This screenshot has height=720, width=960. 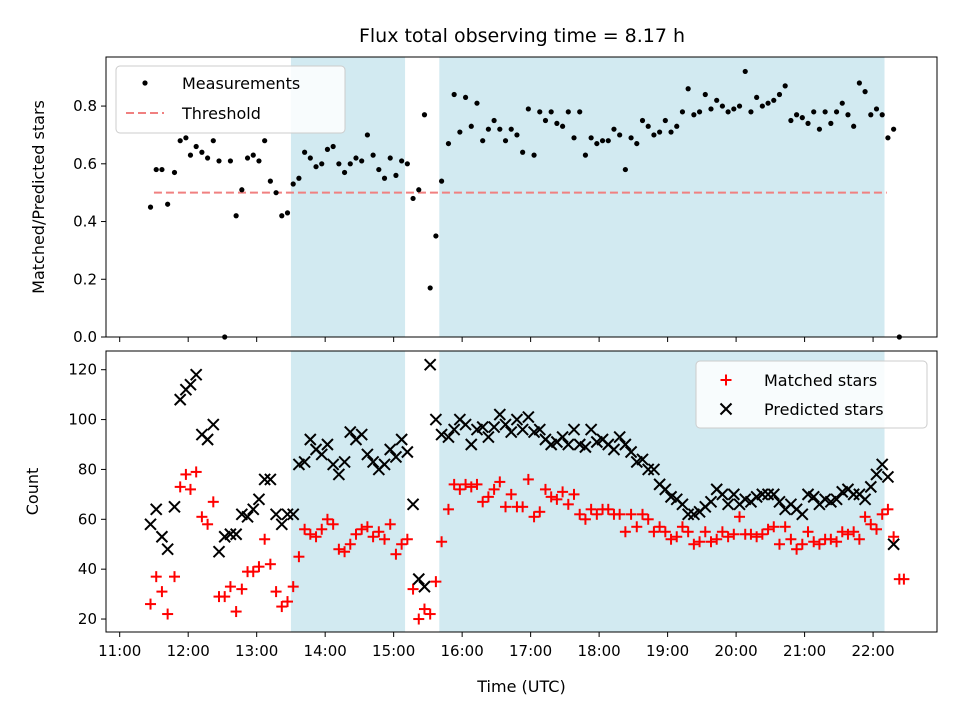 What do you see at coordinates (726, 409) in the screenshot?
I see `legend-predicted-marker` at bounding box center [726, 409].